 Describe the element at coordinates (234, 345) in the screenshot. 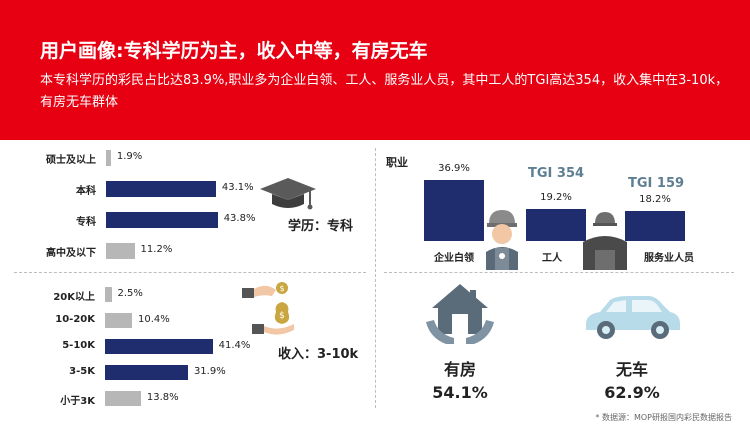

I see `bar-value-label: 41.4%` at that location.